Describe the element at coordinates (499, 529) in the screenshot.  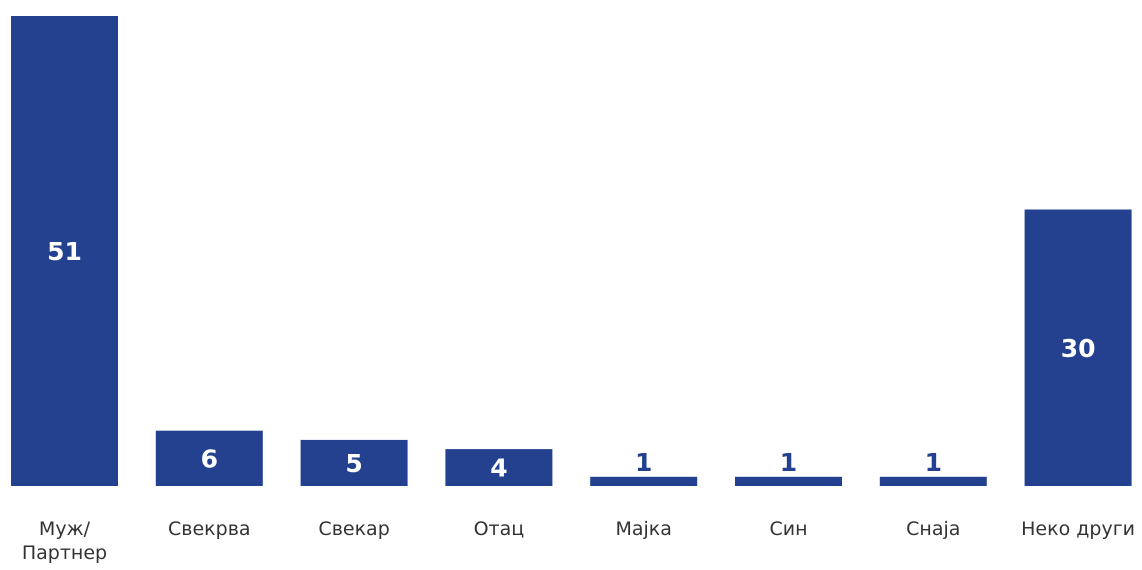
I see `category-label: Отац` at that location.